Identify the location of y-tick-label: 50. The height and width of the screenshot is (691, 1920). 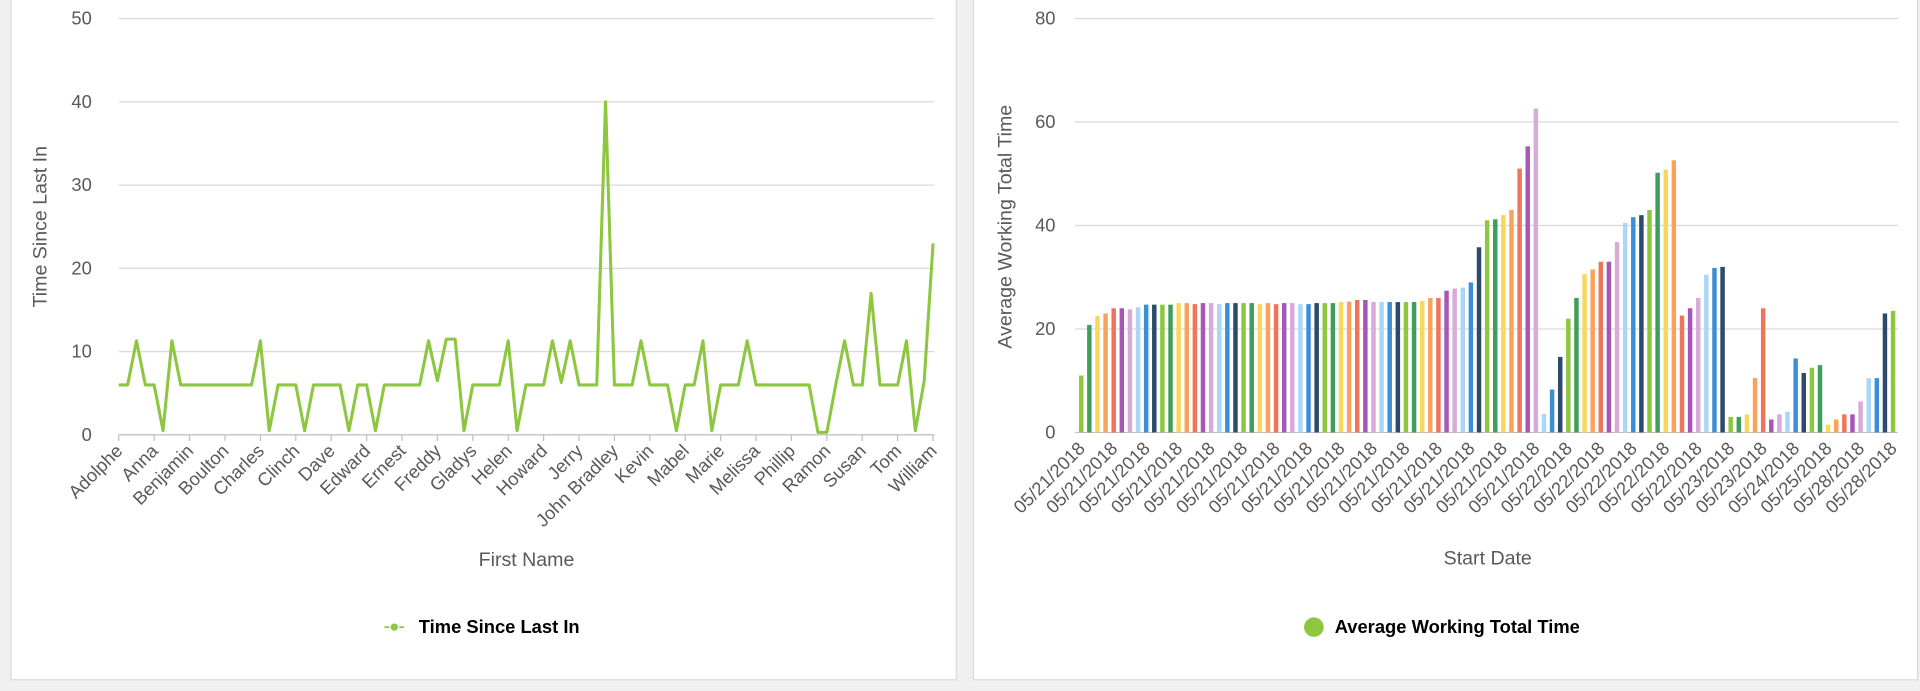
(81, 18).